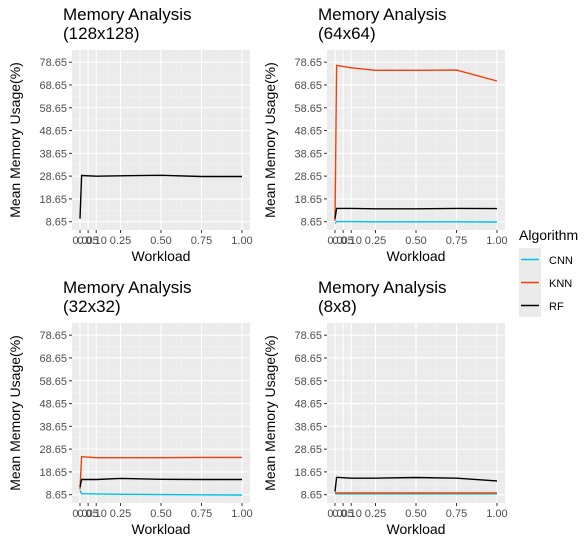  Describe the element at coordinates (101, 33) in the screenshot. I see `panel-title-line: (128x128)` at that location.